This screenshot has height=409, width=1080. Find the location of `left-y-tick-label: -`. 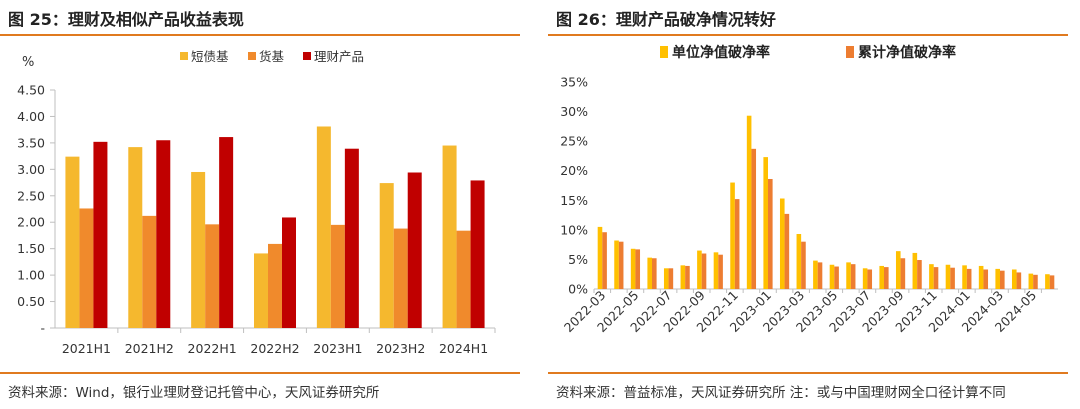

left-y-tick-label: - is located at coordinates (42, 328).